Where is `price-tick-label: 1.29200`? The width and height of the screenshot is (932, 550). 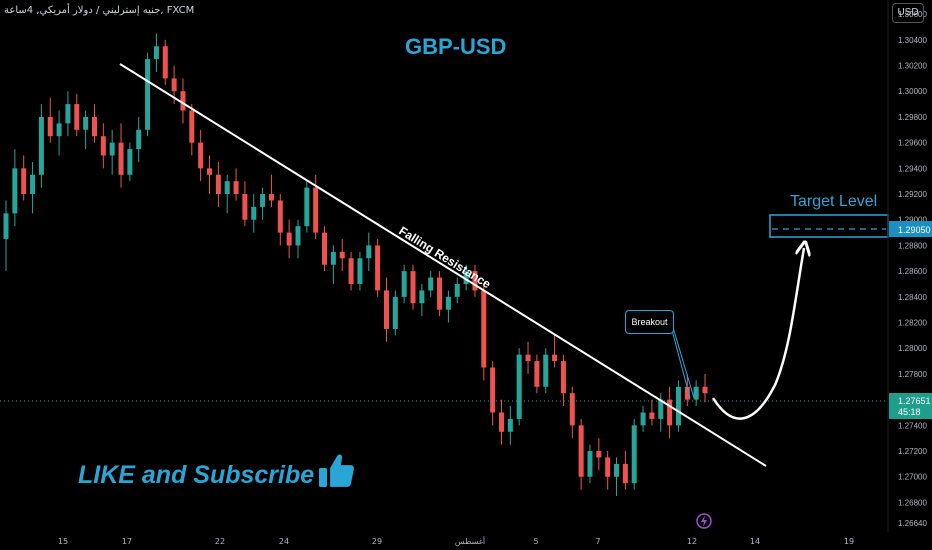
price-tick-label: 1.29200 is located at coordinates (912, 194).